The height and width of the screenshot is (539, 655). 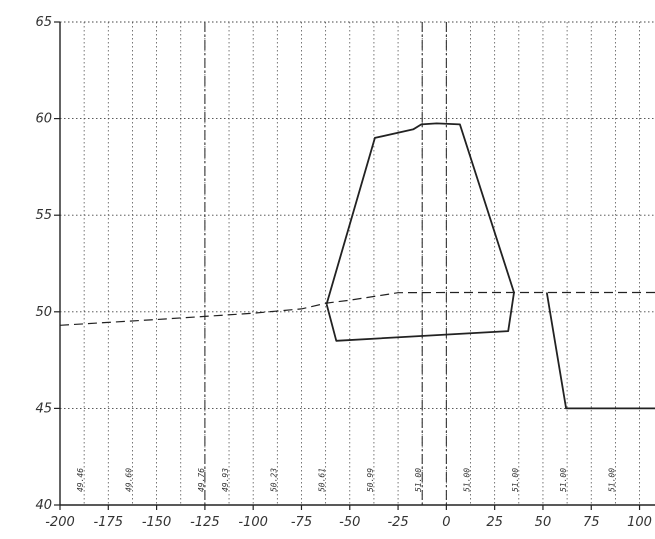 I want to click on x-tick-labels: -200 -175 -150 -125 -100 -75 -50 -25 0 25 50 75 100, so click(x=348, y=522).